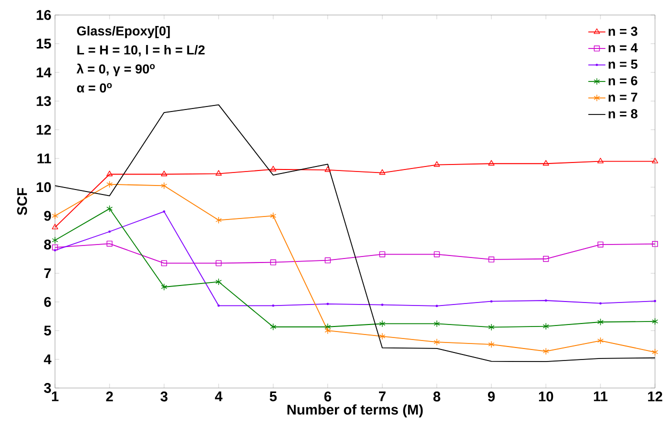  What do you see at coordinates (273, 397) in the screenshot?
I see `x-tick-label: 5` at bounding box center [273, 397].